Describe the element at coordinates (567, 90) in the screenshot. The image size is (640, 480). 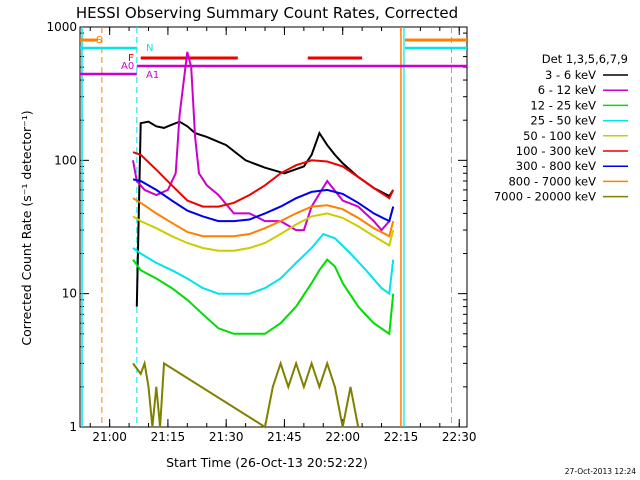
I see `legend-label: 6 - 12 keV` at that location.